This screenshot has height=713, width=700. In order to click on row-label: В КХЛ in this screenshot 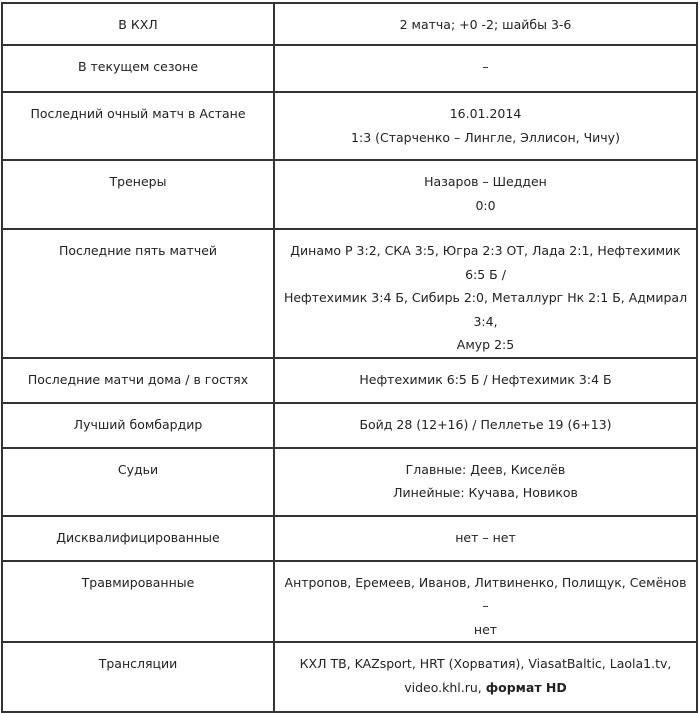, I will do `click(138, 24)`.